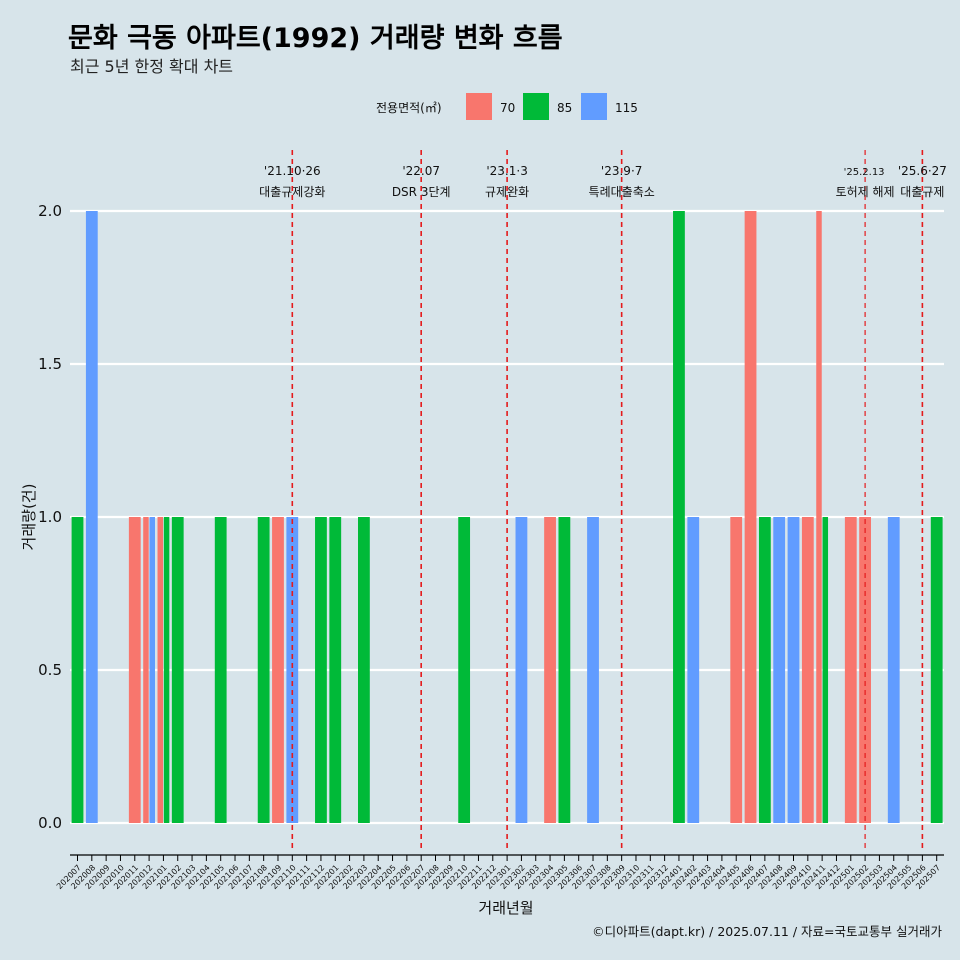 Image resolution: width=960 pixels, height=960 pixels. I want to click on y-axis: 0.0 0.5 1.0 1.5 2.0, so click(50, 517).